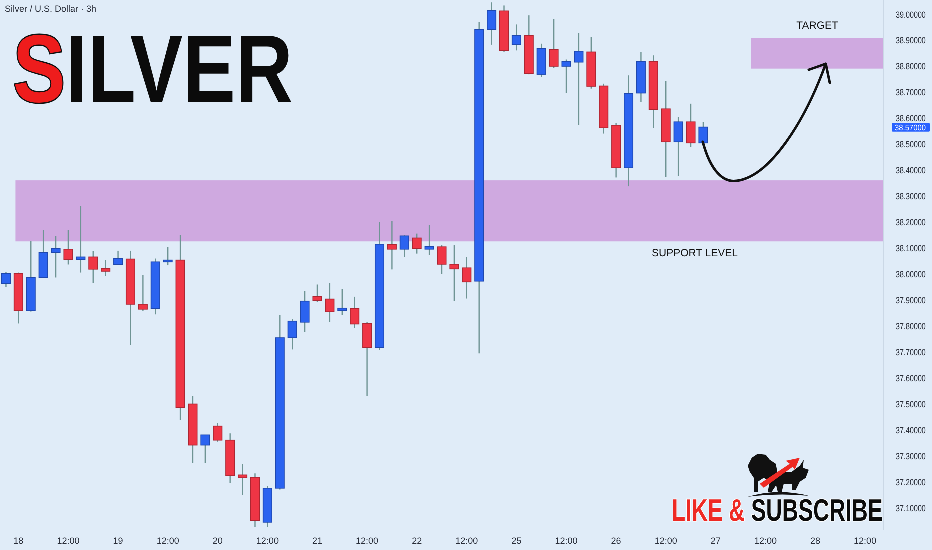 The width and height of the screenshot is (932, 550). I want to click on x-tick-label: 22, so click(417, 541).